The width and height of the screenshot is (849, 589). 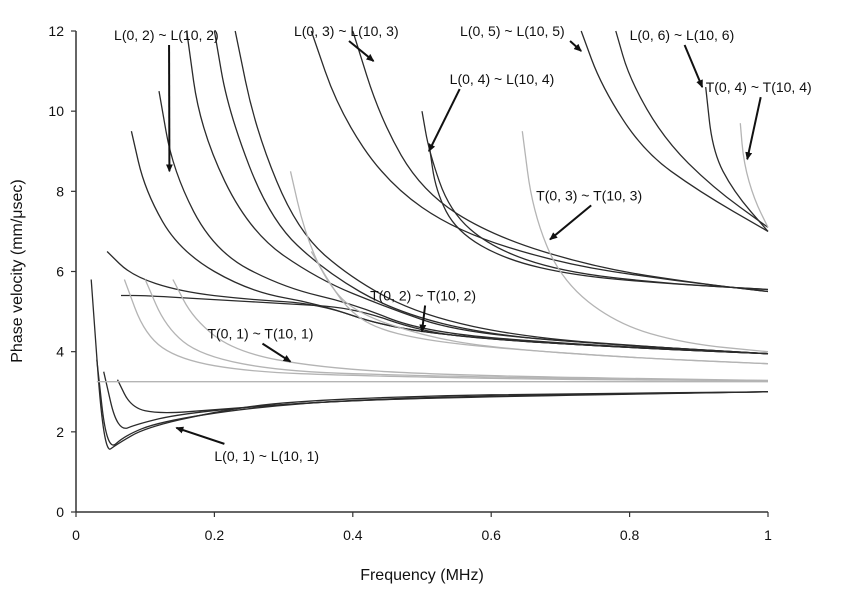 I want to click on x-tick-label: 1, so click(x=768, y=535).